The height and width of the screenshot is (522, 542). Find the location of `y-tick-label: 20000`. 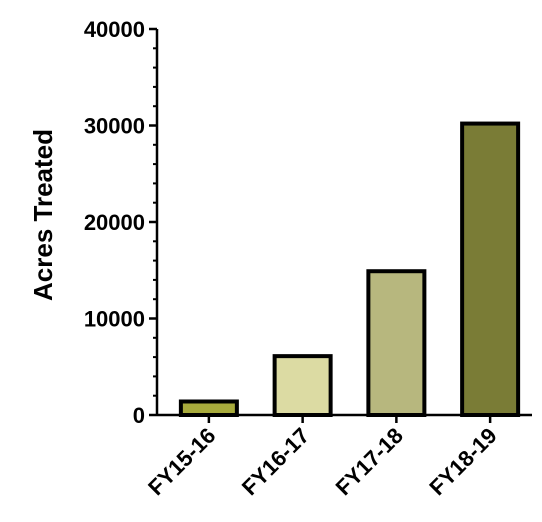

y-tick-label: 20000 is located at coordinates (114, 222).